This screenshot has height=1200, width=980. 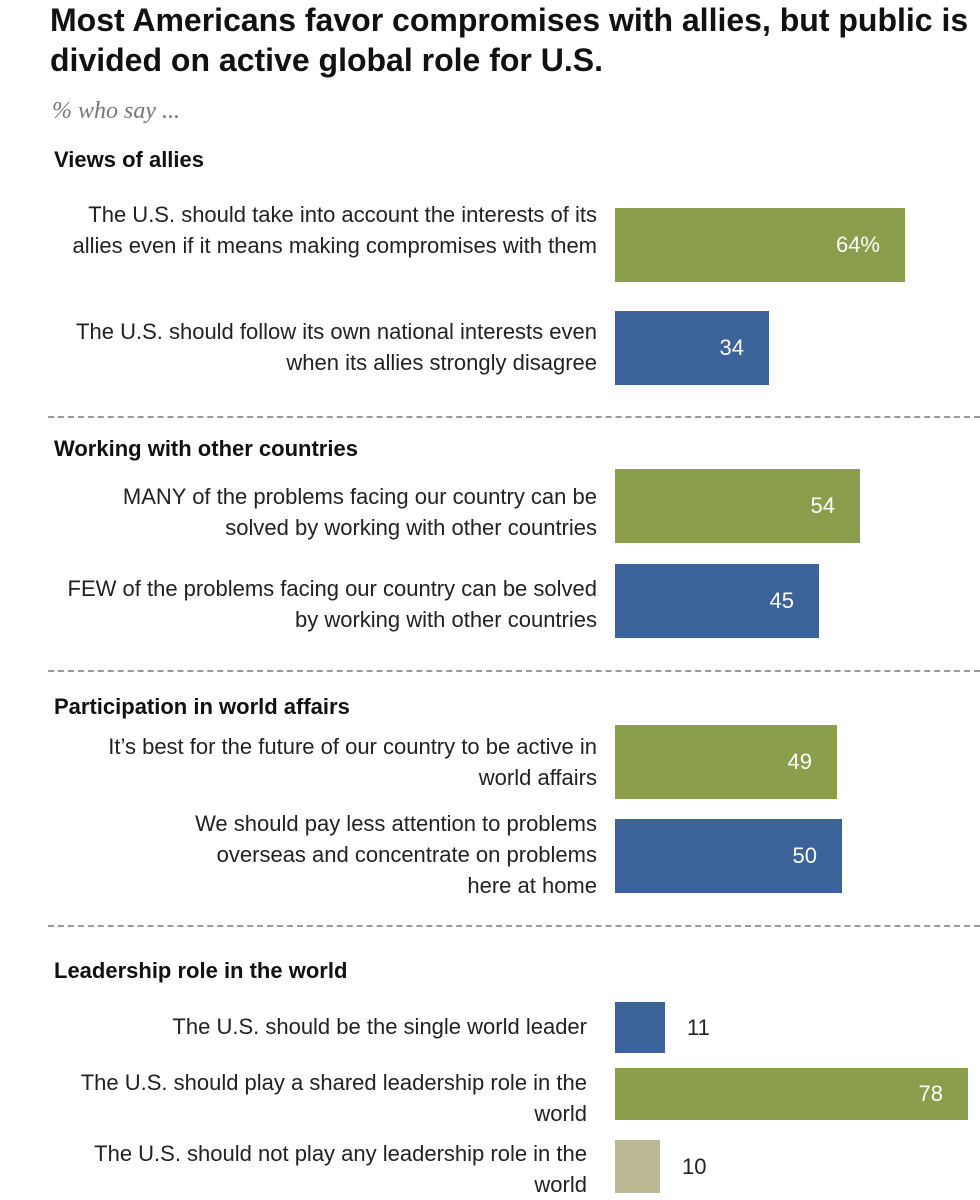 I want to click on section-heading-views-of-allies: Views of allies, so click(x=129, y=159).